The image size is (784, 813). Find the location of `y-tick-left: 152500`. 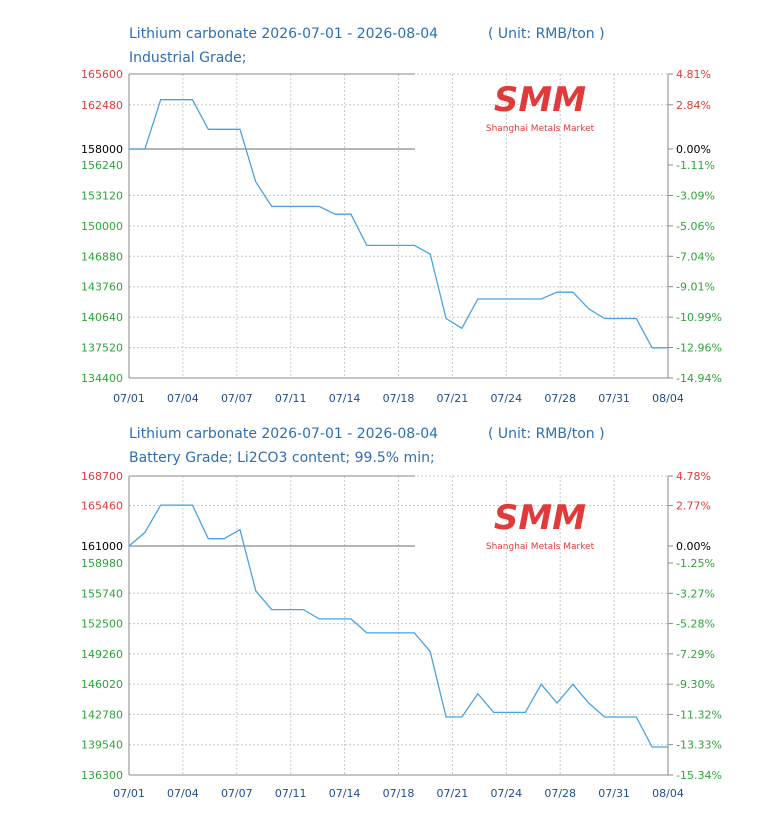

y-tick-left: 152500 is located at coordinates (102, 624).